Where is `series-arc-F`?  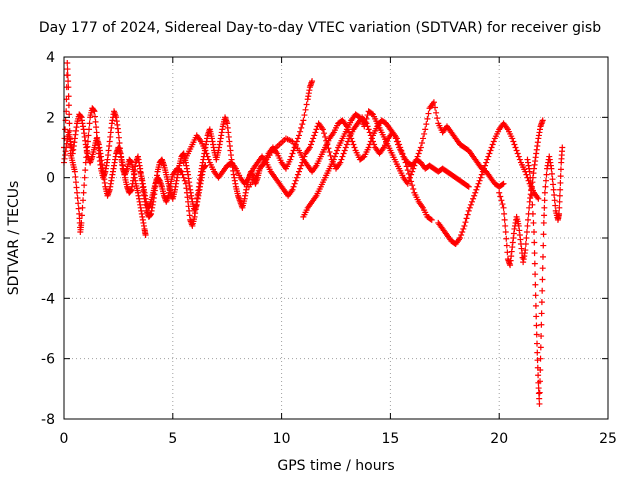
series-arc-F is located at coordinates (403, 159).